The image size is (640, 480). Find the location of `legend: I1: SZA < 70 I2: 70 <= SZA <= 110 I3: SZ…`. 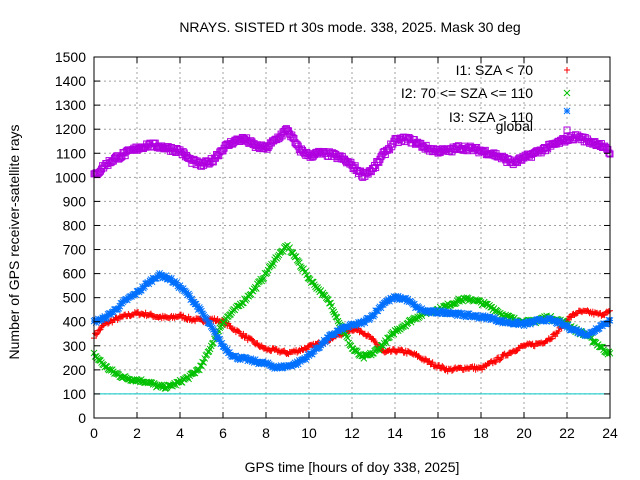

legend: I1: SZA < 70 I2: 70 <= SZA <= 110 I3: SZ… is located at coordinates (486, 98).